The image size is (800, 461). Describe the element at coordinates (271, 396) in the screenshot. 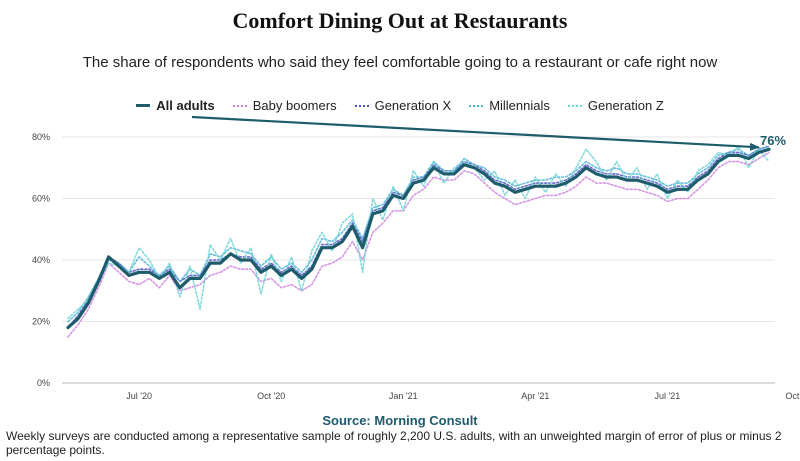

I see `x-tick-label: Oct '20` at that location.